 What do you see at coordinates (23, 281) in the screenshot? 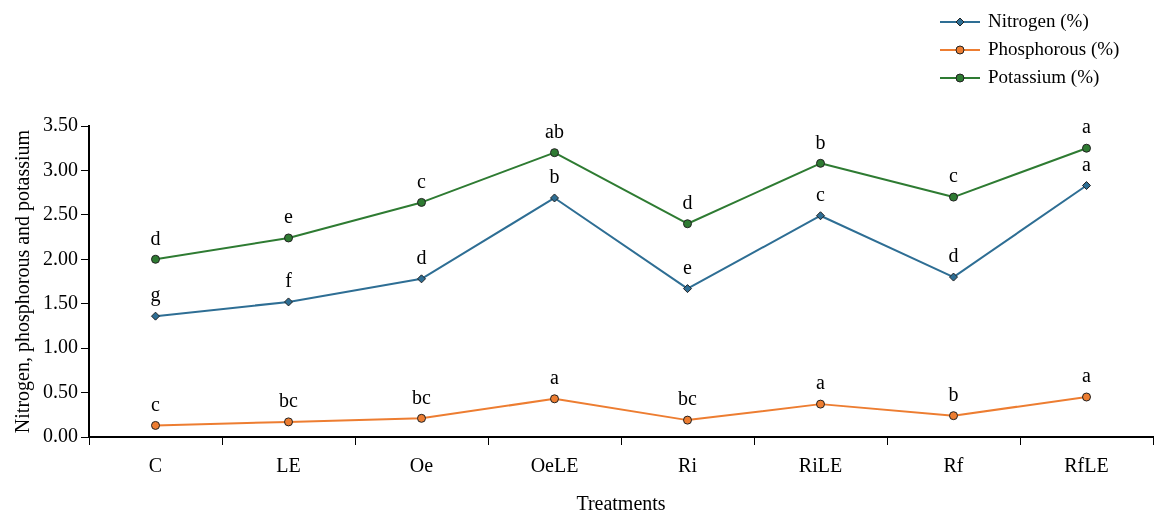
I see `y-axis-title: Nitrogen, phosphorous and potassium` at bounding box center [23, 281].